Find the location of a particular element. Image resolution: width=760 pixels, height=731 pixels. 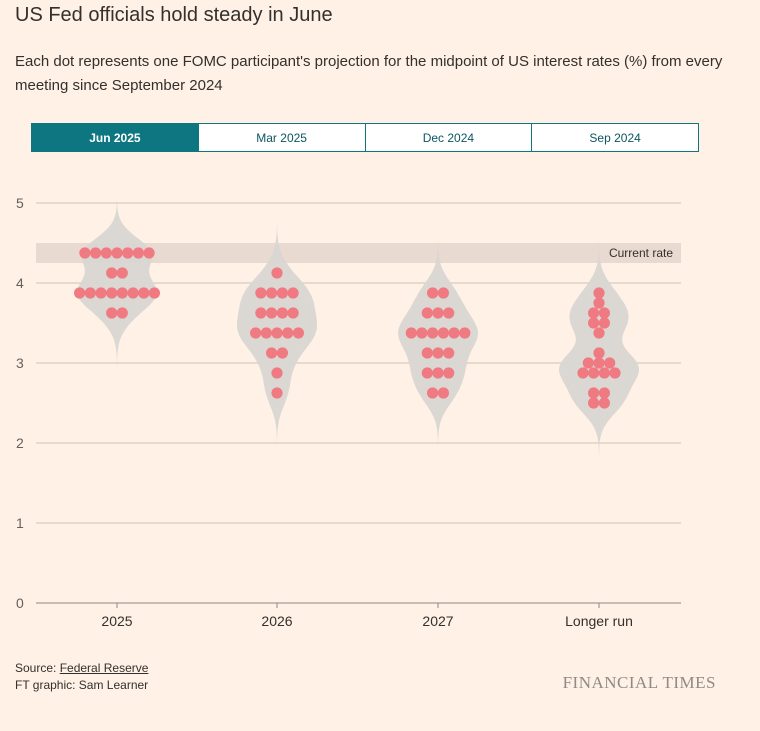

y-tick-label: 2 is located at coordinates (20, 443).